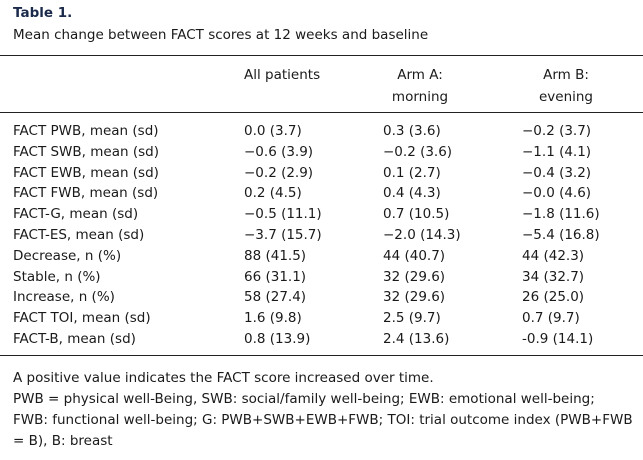  I want to click on table-cell: −0.2 (3.7), so click(557, 131).